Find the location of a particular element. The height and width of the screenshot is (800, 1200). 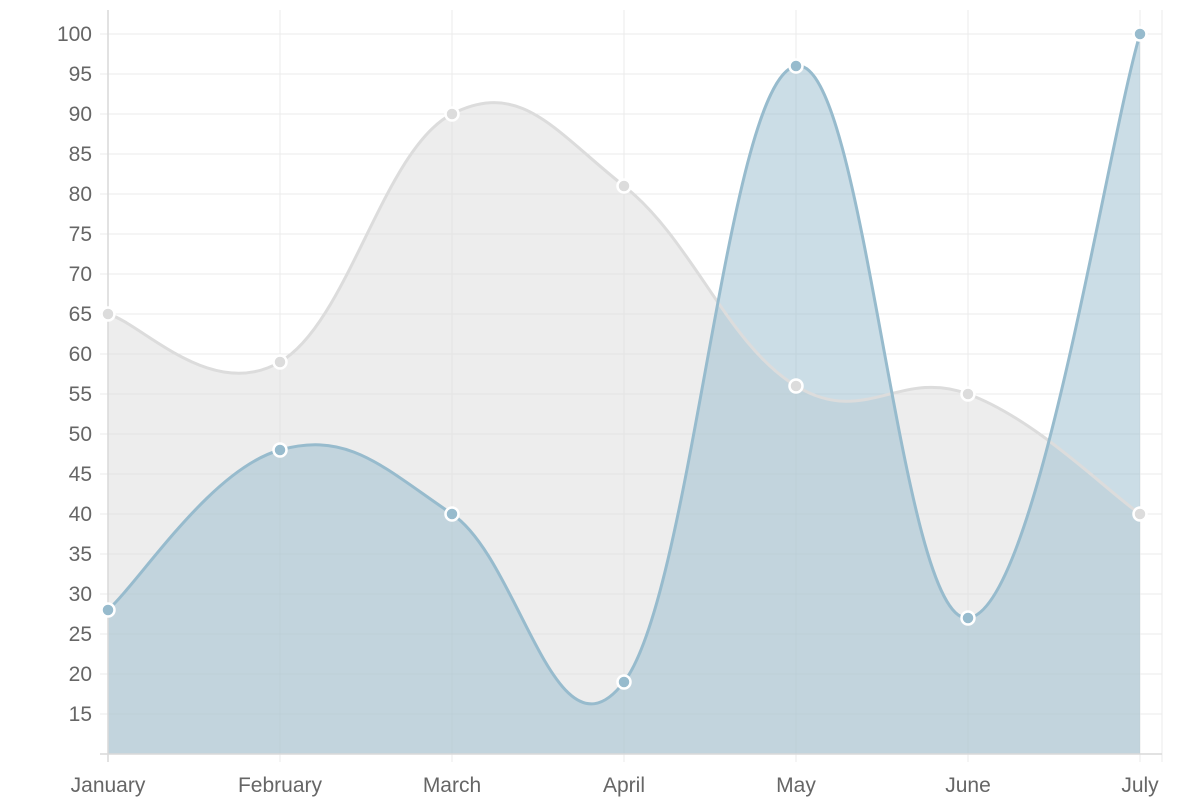

y-tick-label: 85 is located at coordinates (80, 154).